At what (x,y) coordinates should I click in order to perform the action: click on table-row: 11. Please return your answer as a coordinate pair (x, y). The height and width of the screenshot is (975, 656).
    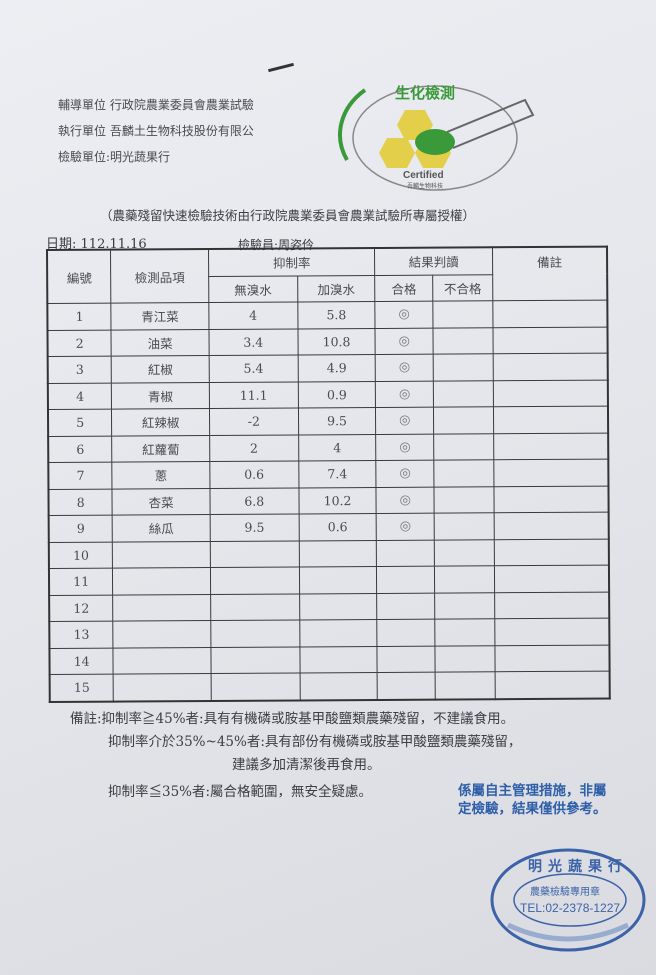
    Looking at the image, I should click on (329, 580).